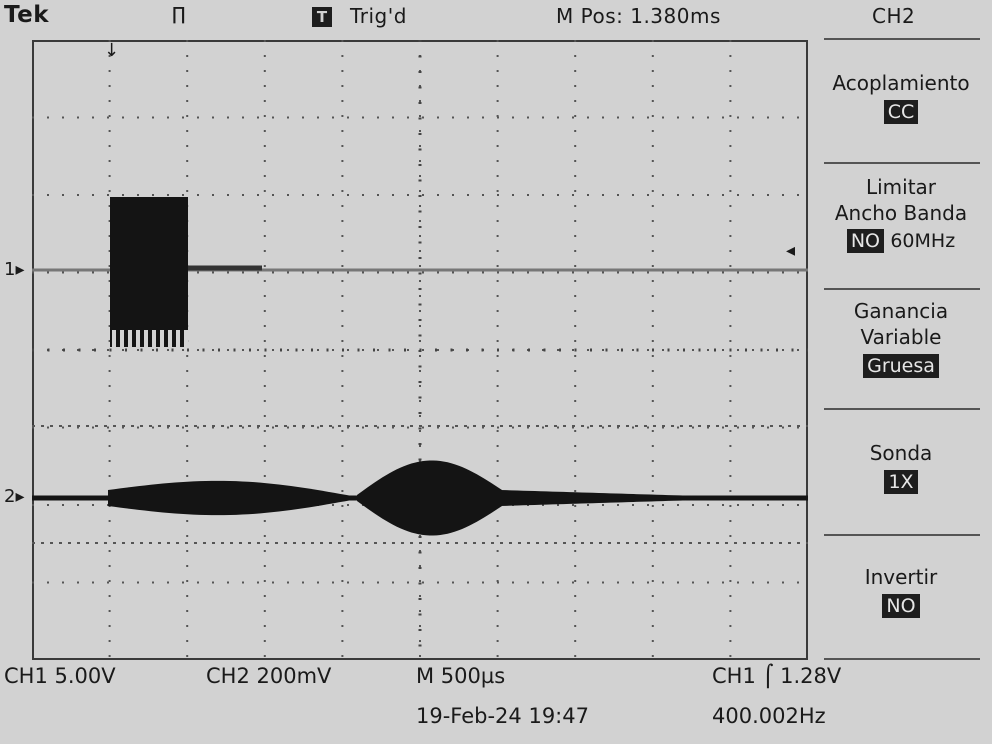 The height and width of the screenshot is (744, 992). I want to click on menu-variable-gain: Ganancia Variable Gruesa, so click(901, 338).